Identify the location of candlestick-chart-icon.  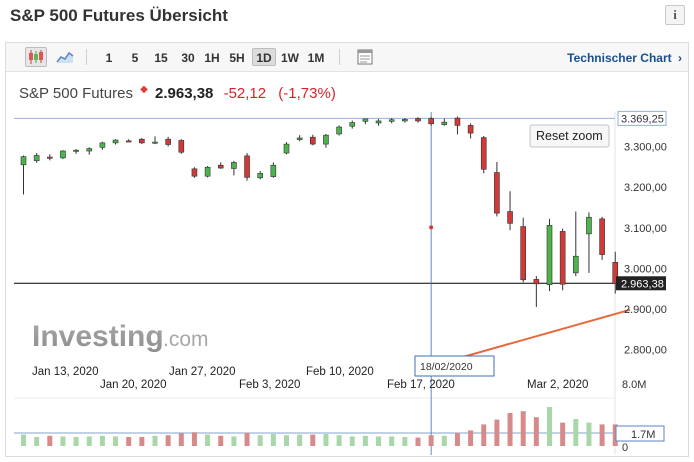
(36, 57).